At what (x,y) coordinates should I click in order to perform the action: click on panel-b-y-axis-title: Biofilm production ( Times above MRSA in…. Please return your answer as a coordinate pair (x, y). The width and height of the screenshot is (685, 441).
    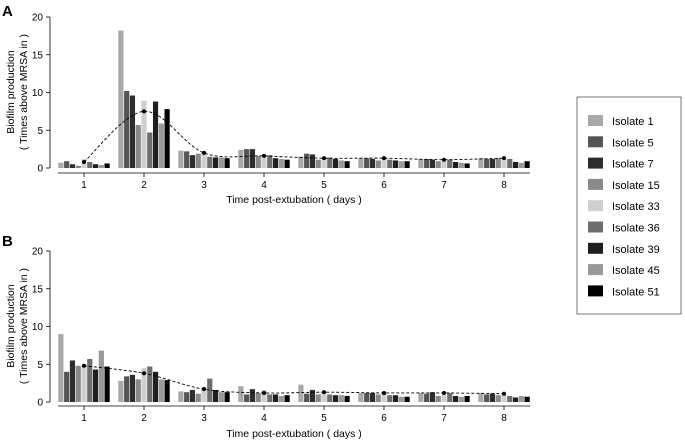
    Looking at the image, I should click on (17, 326).